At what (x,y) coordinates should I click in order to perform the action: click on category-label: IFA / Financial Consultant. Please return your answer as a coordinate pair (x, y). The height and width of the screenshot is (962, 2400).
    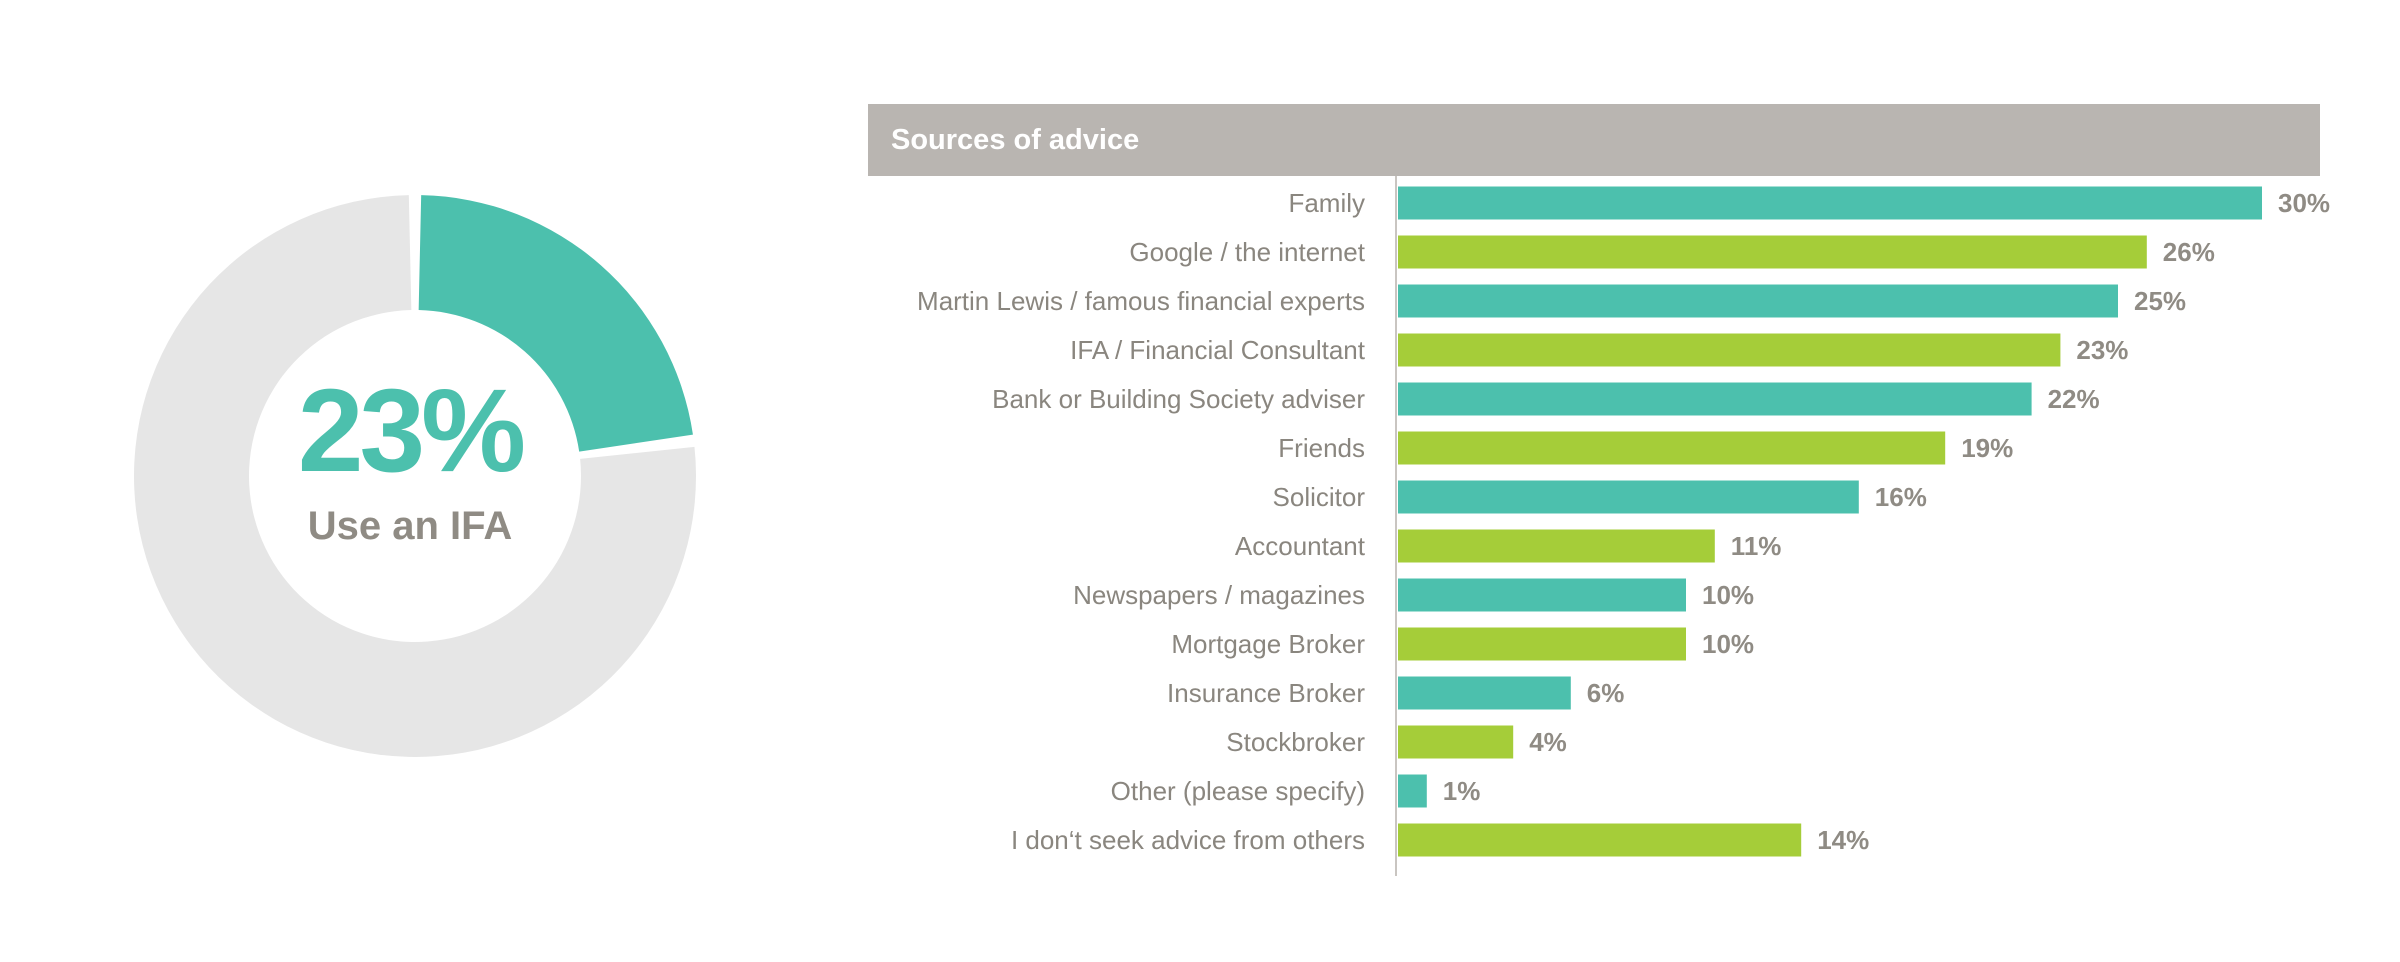
    Looking at the image, I should click on (1218, 350).